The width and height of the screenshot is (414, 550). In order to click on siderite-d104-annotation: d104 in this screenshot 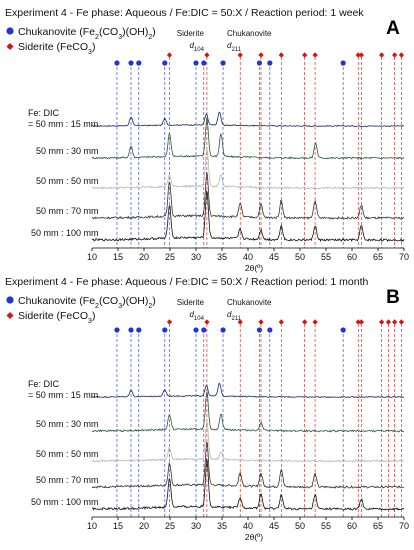, I will do `click(196, 316)`.